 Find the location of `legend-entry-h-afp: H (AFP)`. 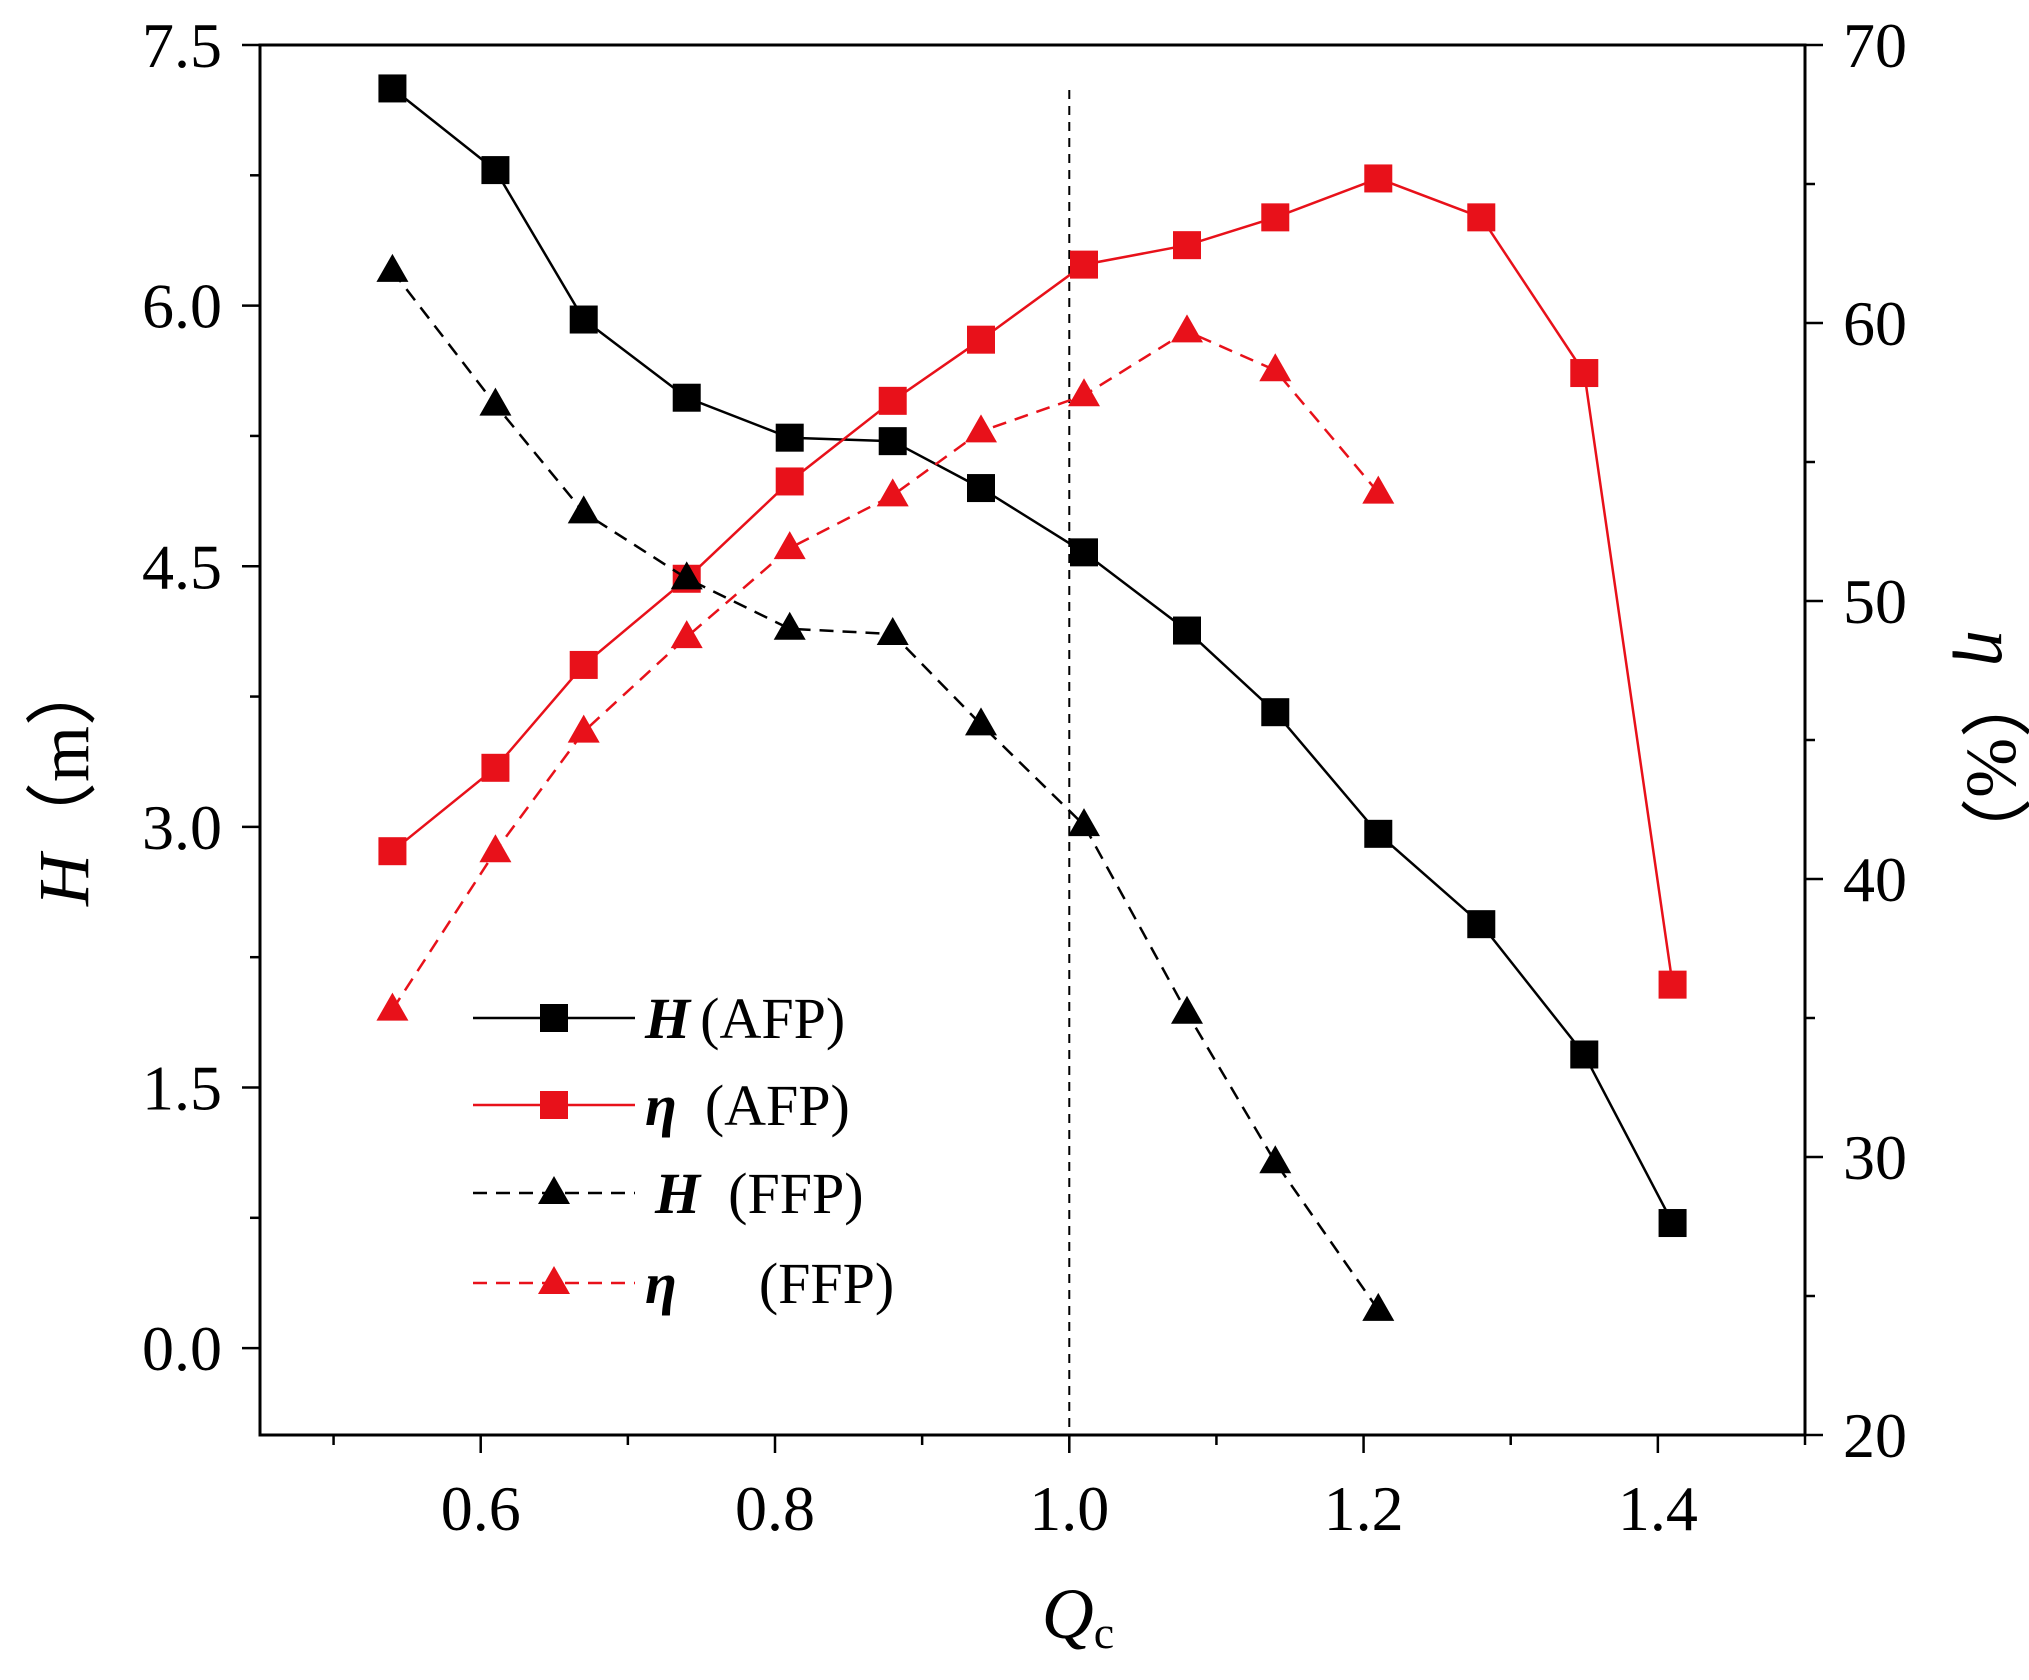

legend-entry-h-afp: H (AFP) is located at coordinates (659, 1018).